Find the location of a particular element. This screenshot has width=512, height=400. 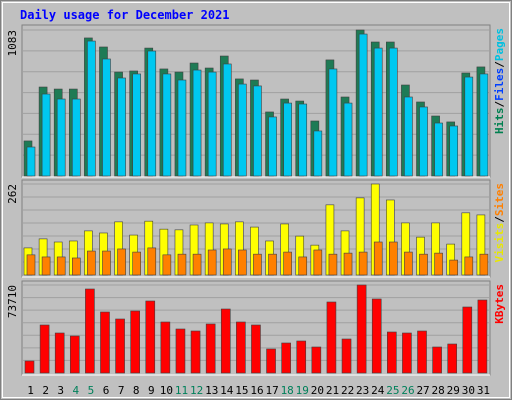

x-tick-label: 17 is located at coordinates (271, 390).